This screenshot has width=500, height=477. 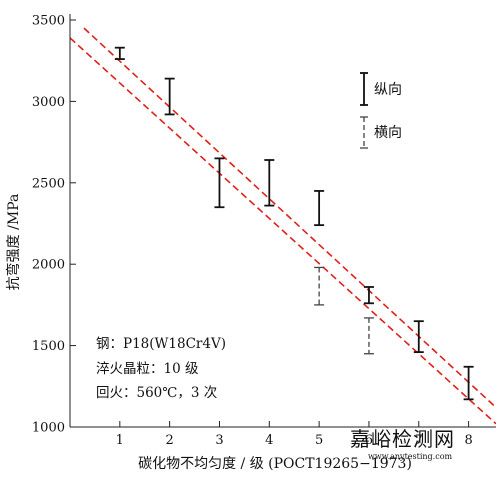 I want to click on x-tick-label: 4, so click(x=269, y=440).